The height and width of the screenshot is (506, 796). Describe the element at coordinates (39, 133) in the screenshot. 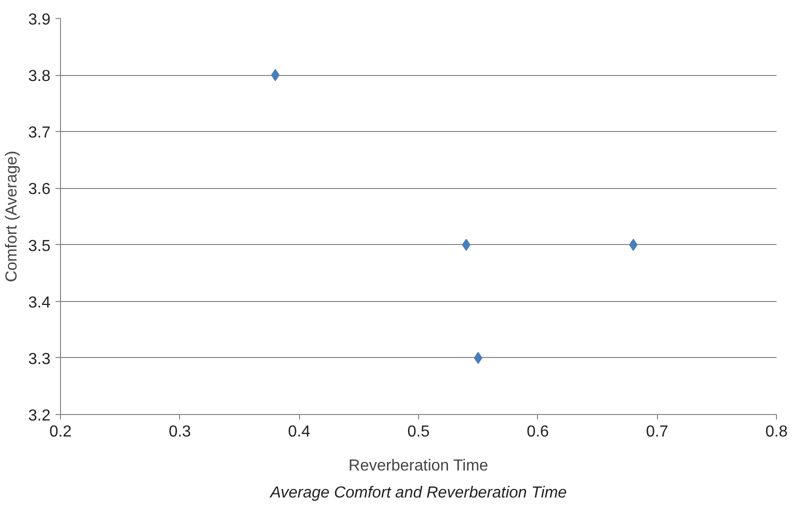

I see `y-tick-label: 3.7` at that location.